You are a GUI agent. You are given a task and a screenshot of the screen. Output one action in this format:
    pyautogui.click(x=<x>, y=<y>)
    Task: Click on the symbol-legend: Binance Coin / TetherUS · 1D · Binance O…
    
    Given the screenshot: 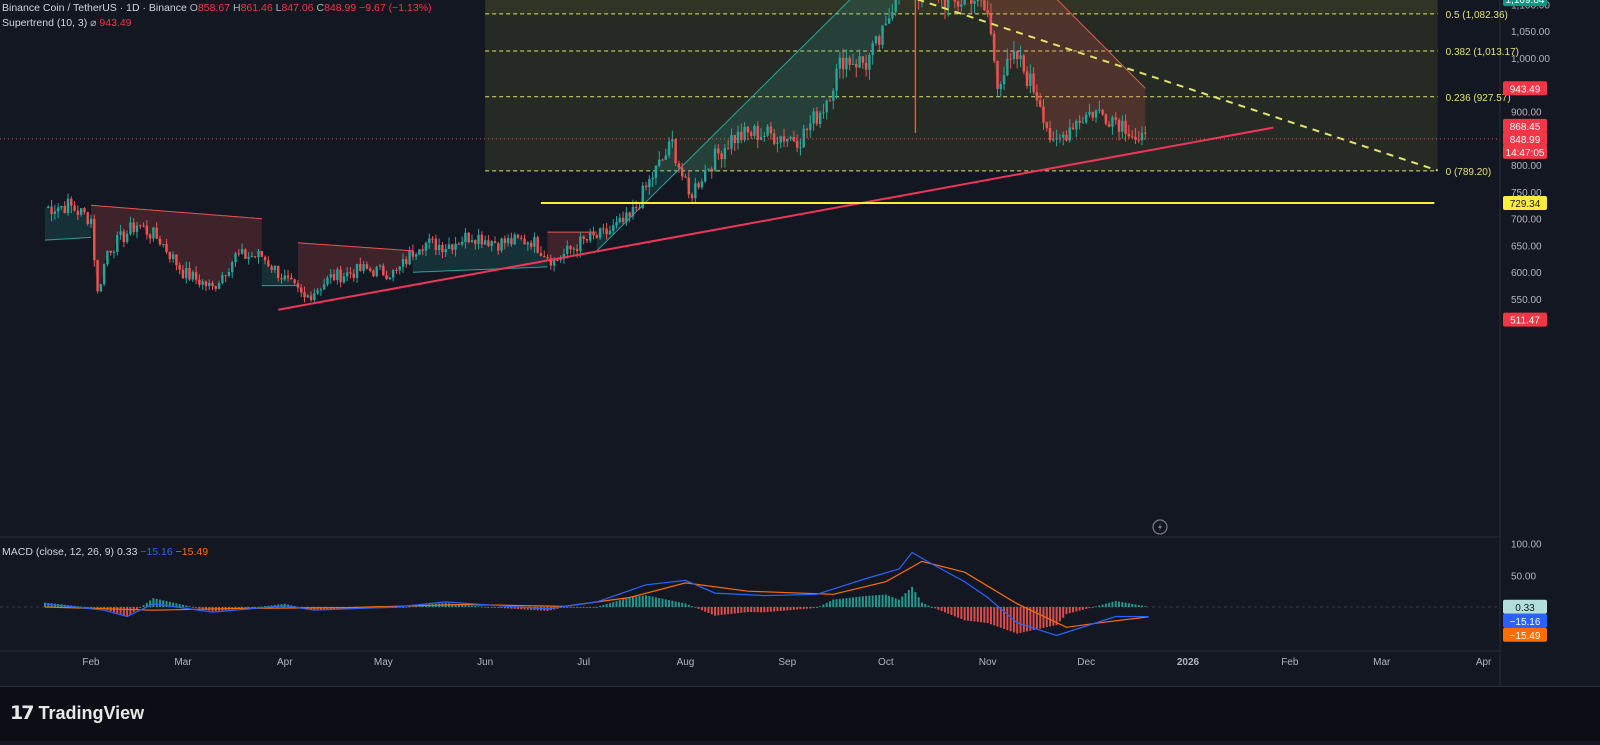 What is the action you would take?
    pyautogui.click(x=217, y=8)
    